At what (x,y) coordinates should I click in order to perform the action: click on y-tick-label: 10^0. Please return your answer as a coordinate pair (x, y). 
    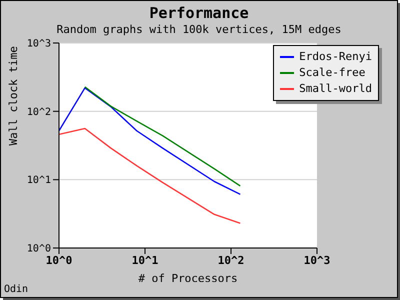
    Looking at the image, I should click on (38, 249).